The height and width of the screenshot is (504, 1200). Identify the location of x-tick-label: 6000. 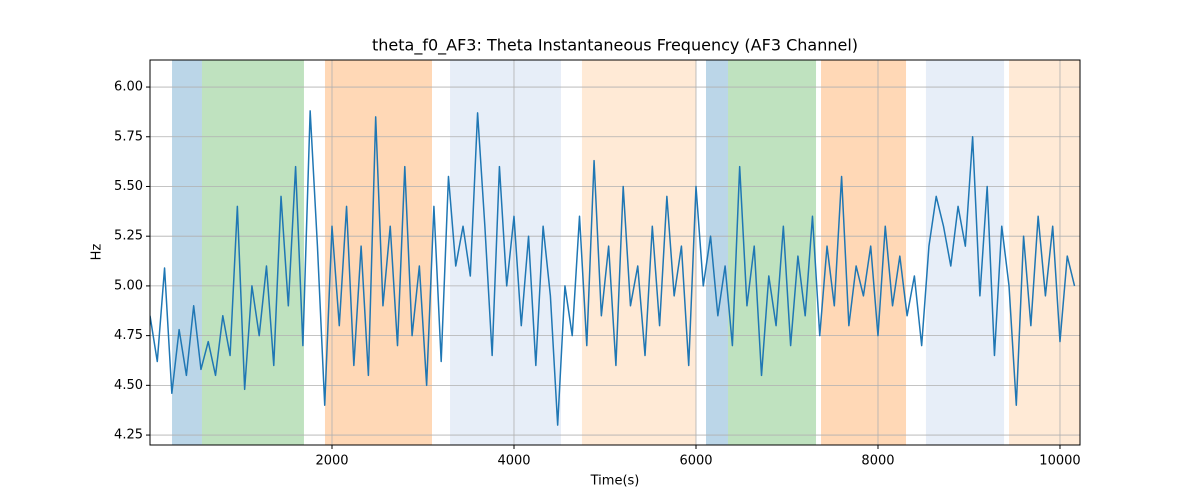
(695, 461).